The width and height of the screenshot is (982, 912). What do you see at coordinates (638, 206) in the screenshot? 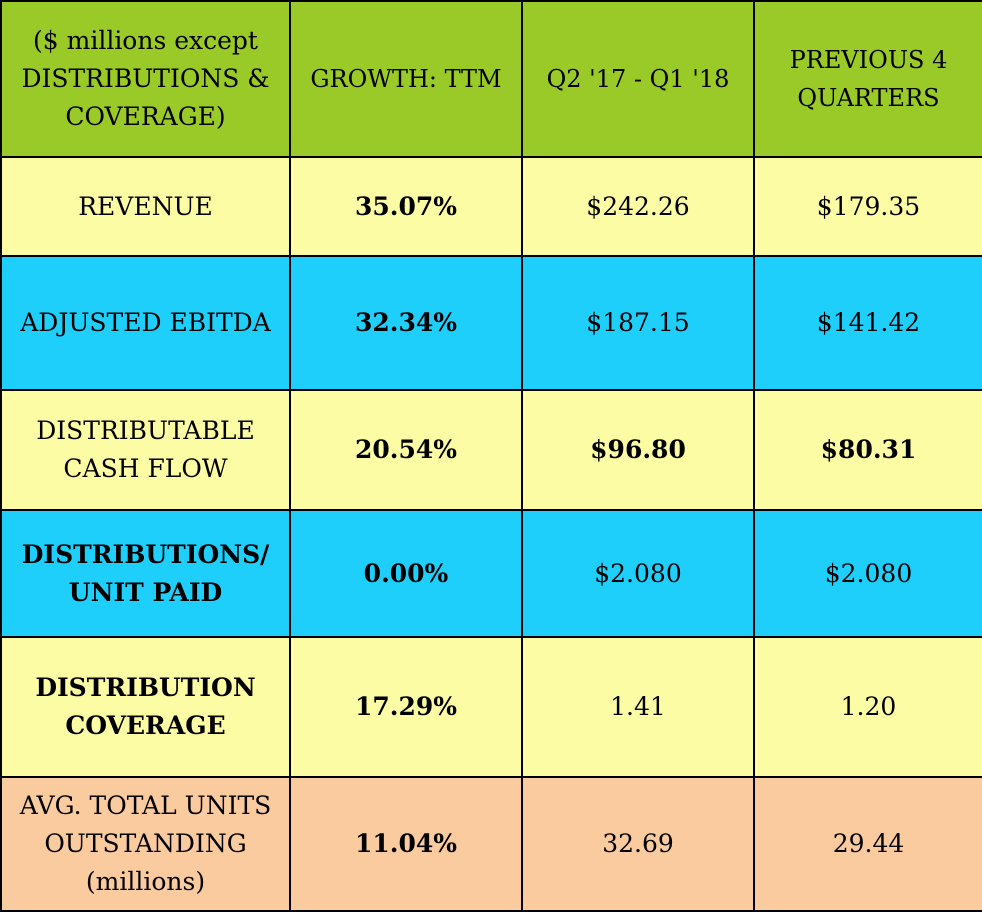
I see `current-period-cell: $242.26` at bounding box center [638, 206].